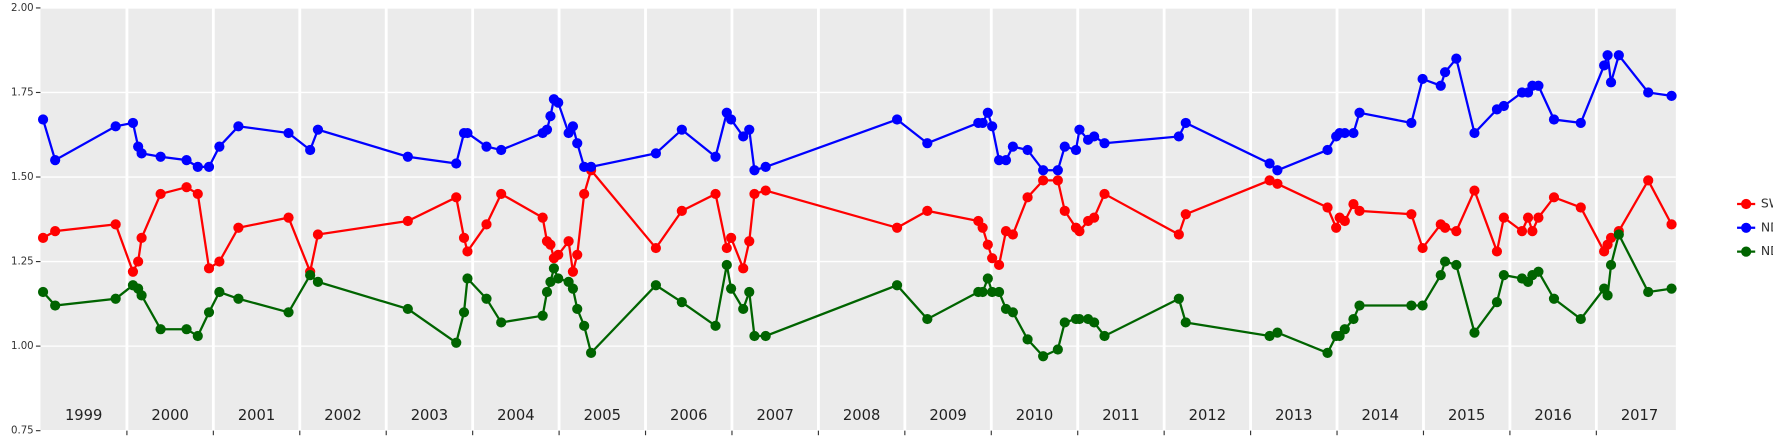 This screenshot has width=1773, height=442. What do you see at coordinates (1767, 226) in the screenshot?
I see `legend-label: NDVI` at bounding box center [1767, 226].